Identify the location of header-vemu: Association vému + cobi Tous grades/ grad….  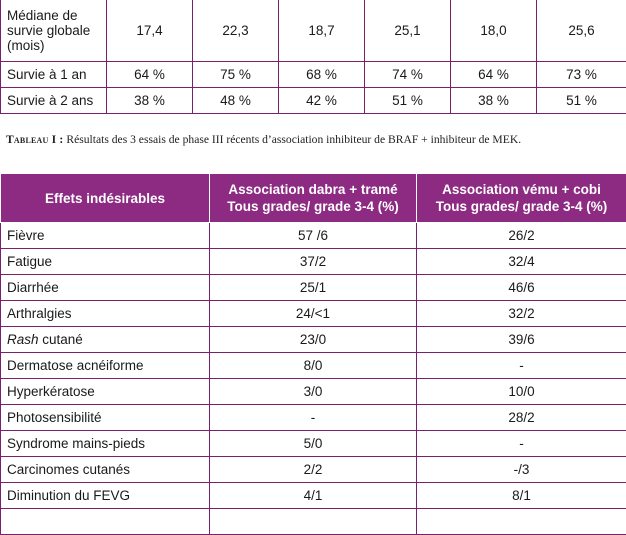
(521, 198).